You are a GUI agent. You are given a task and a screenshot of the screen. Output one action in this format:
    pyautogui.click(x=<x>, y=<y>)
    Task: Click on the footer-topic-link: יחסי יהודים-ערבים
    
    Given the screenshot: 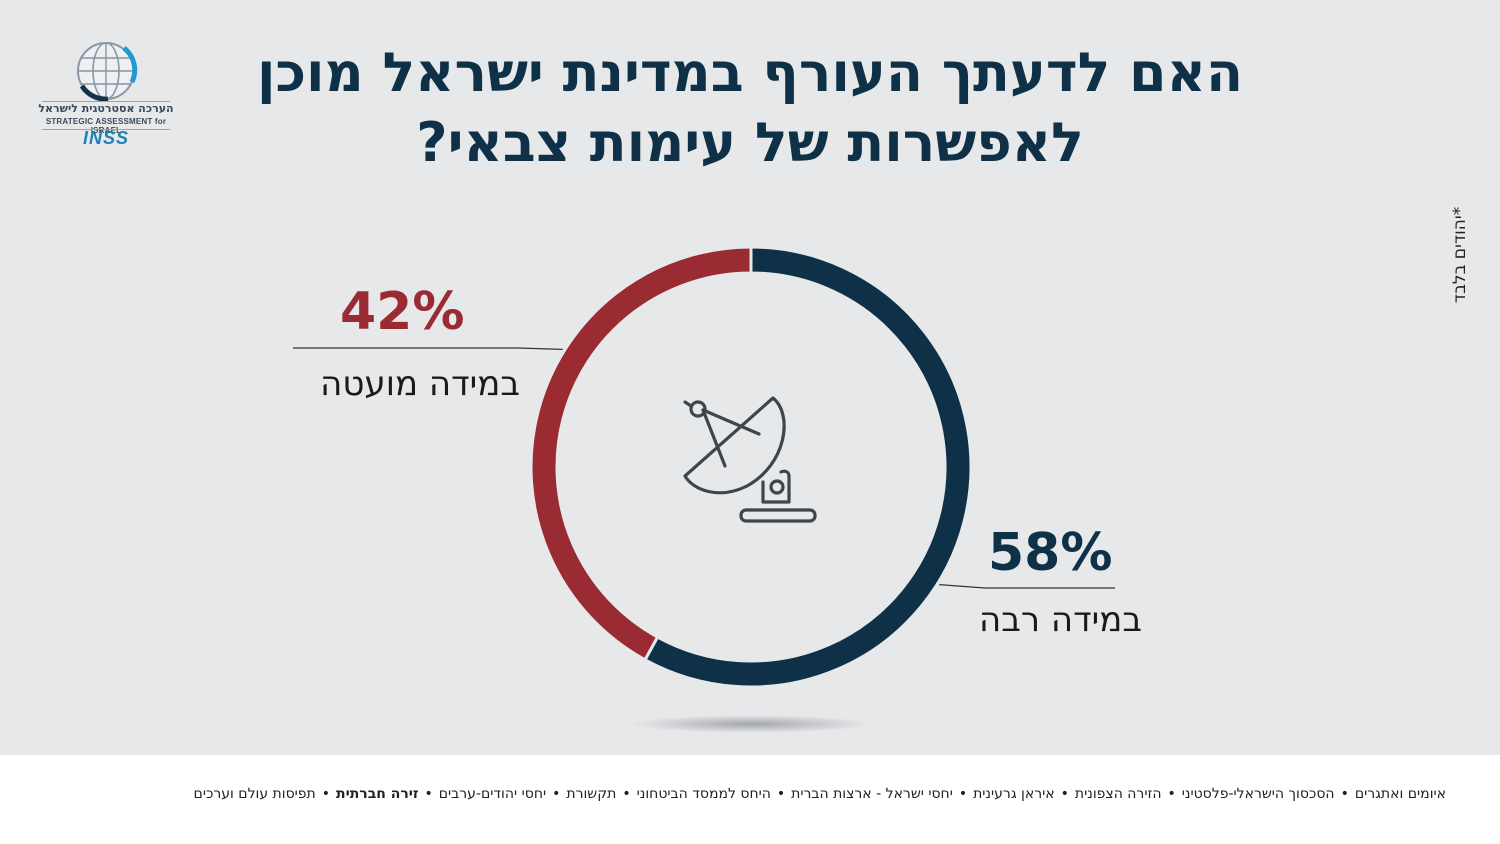 What is the action you would take?
    pyautogui.click(x=492, y=794)
    